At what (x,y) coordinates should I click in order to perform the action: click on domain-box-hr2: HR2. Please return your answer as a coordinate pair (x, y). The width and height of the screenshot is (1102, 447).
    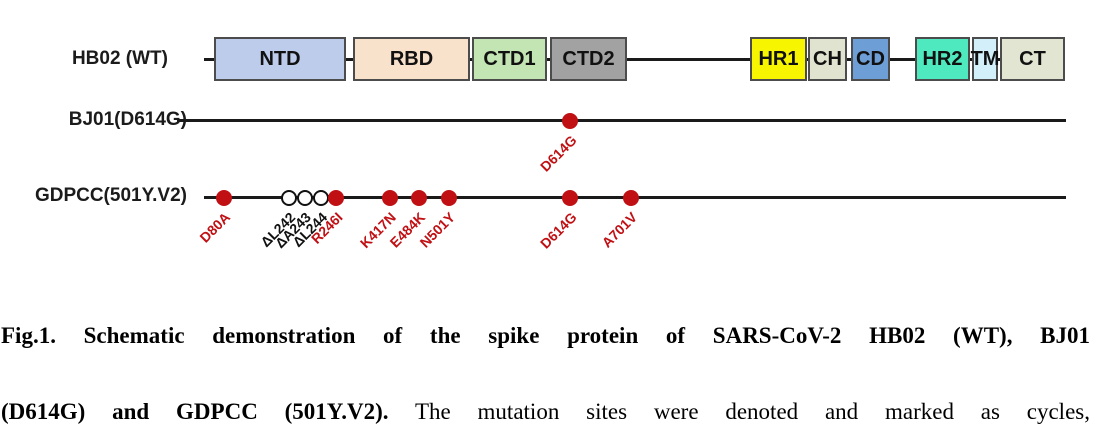
    Looking at the image, I should click on (942, 59).